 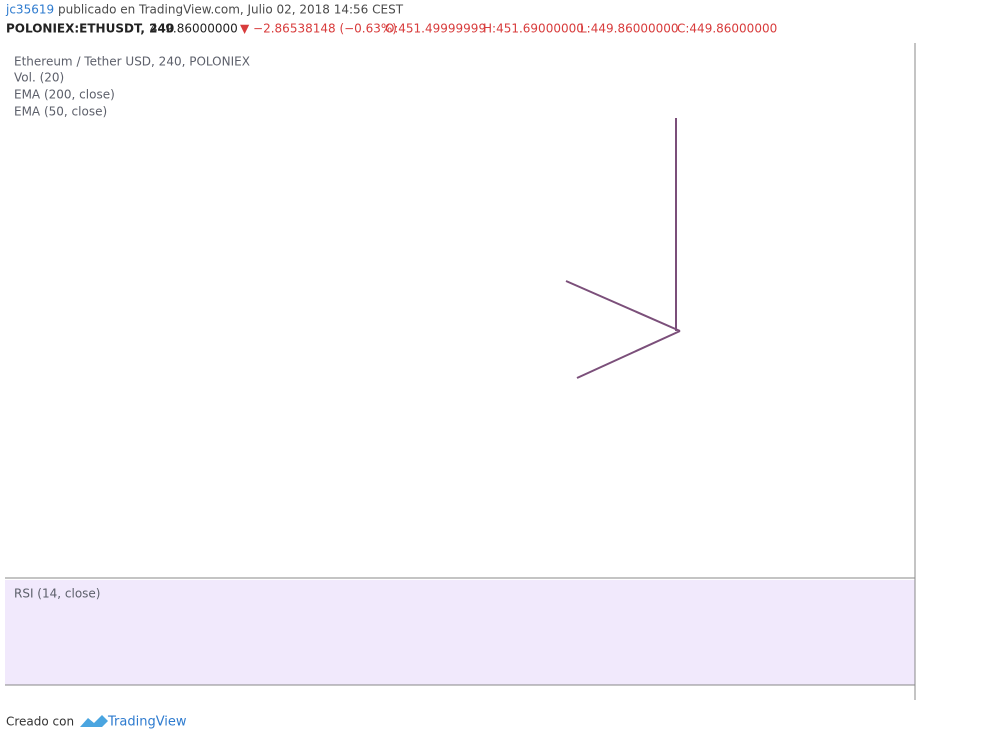 I want to click on symbol: POLONIEX:ETHUSDT, 240, so click(x=90, y=29).